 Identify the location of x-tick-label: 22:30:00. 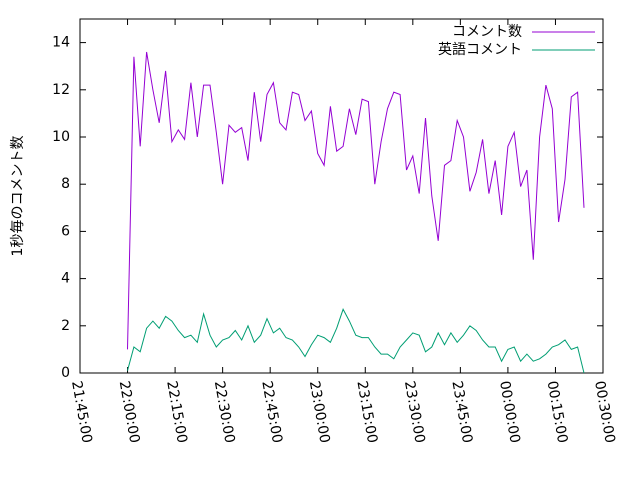
(224, 412).